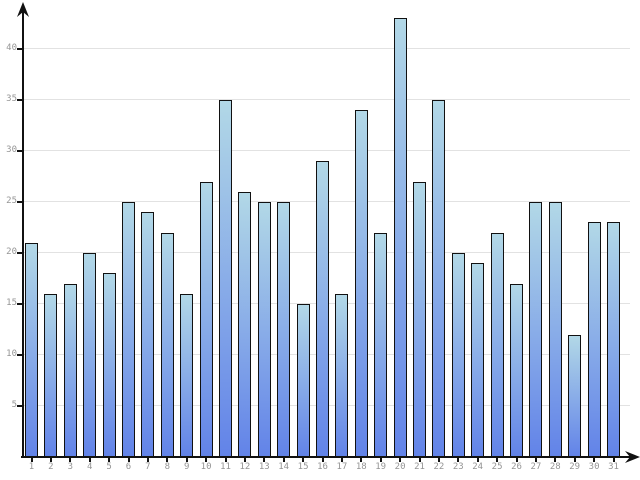 The width and height of the screenshot is (640, 480). I want to click on x-axis-label: 27, so click(536, 467).